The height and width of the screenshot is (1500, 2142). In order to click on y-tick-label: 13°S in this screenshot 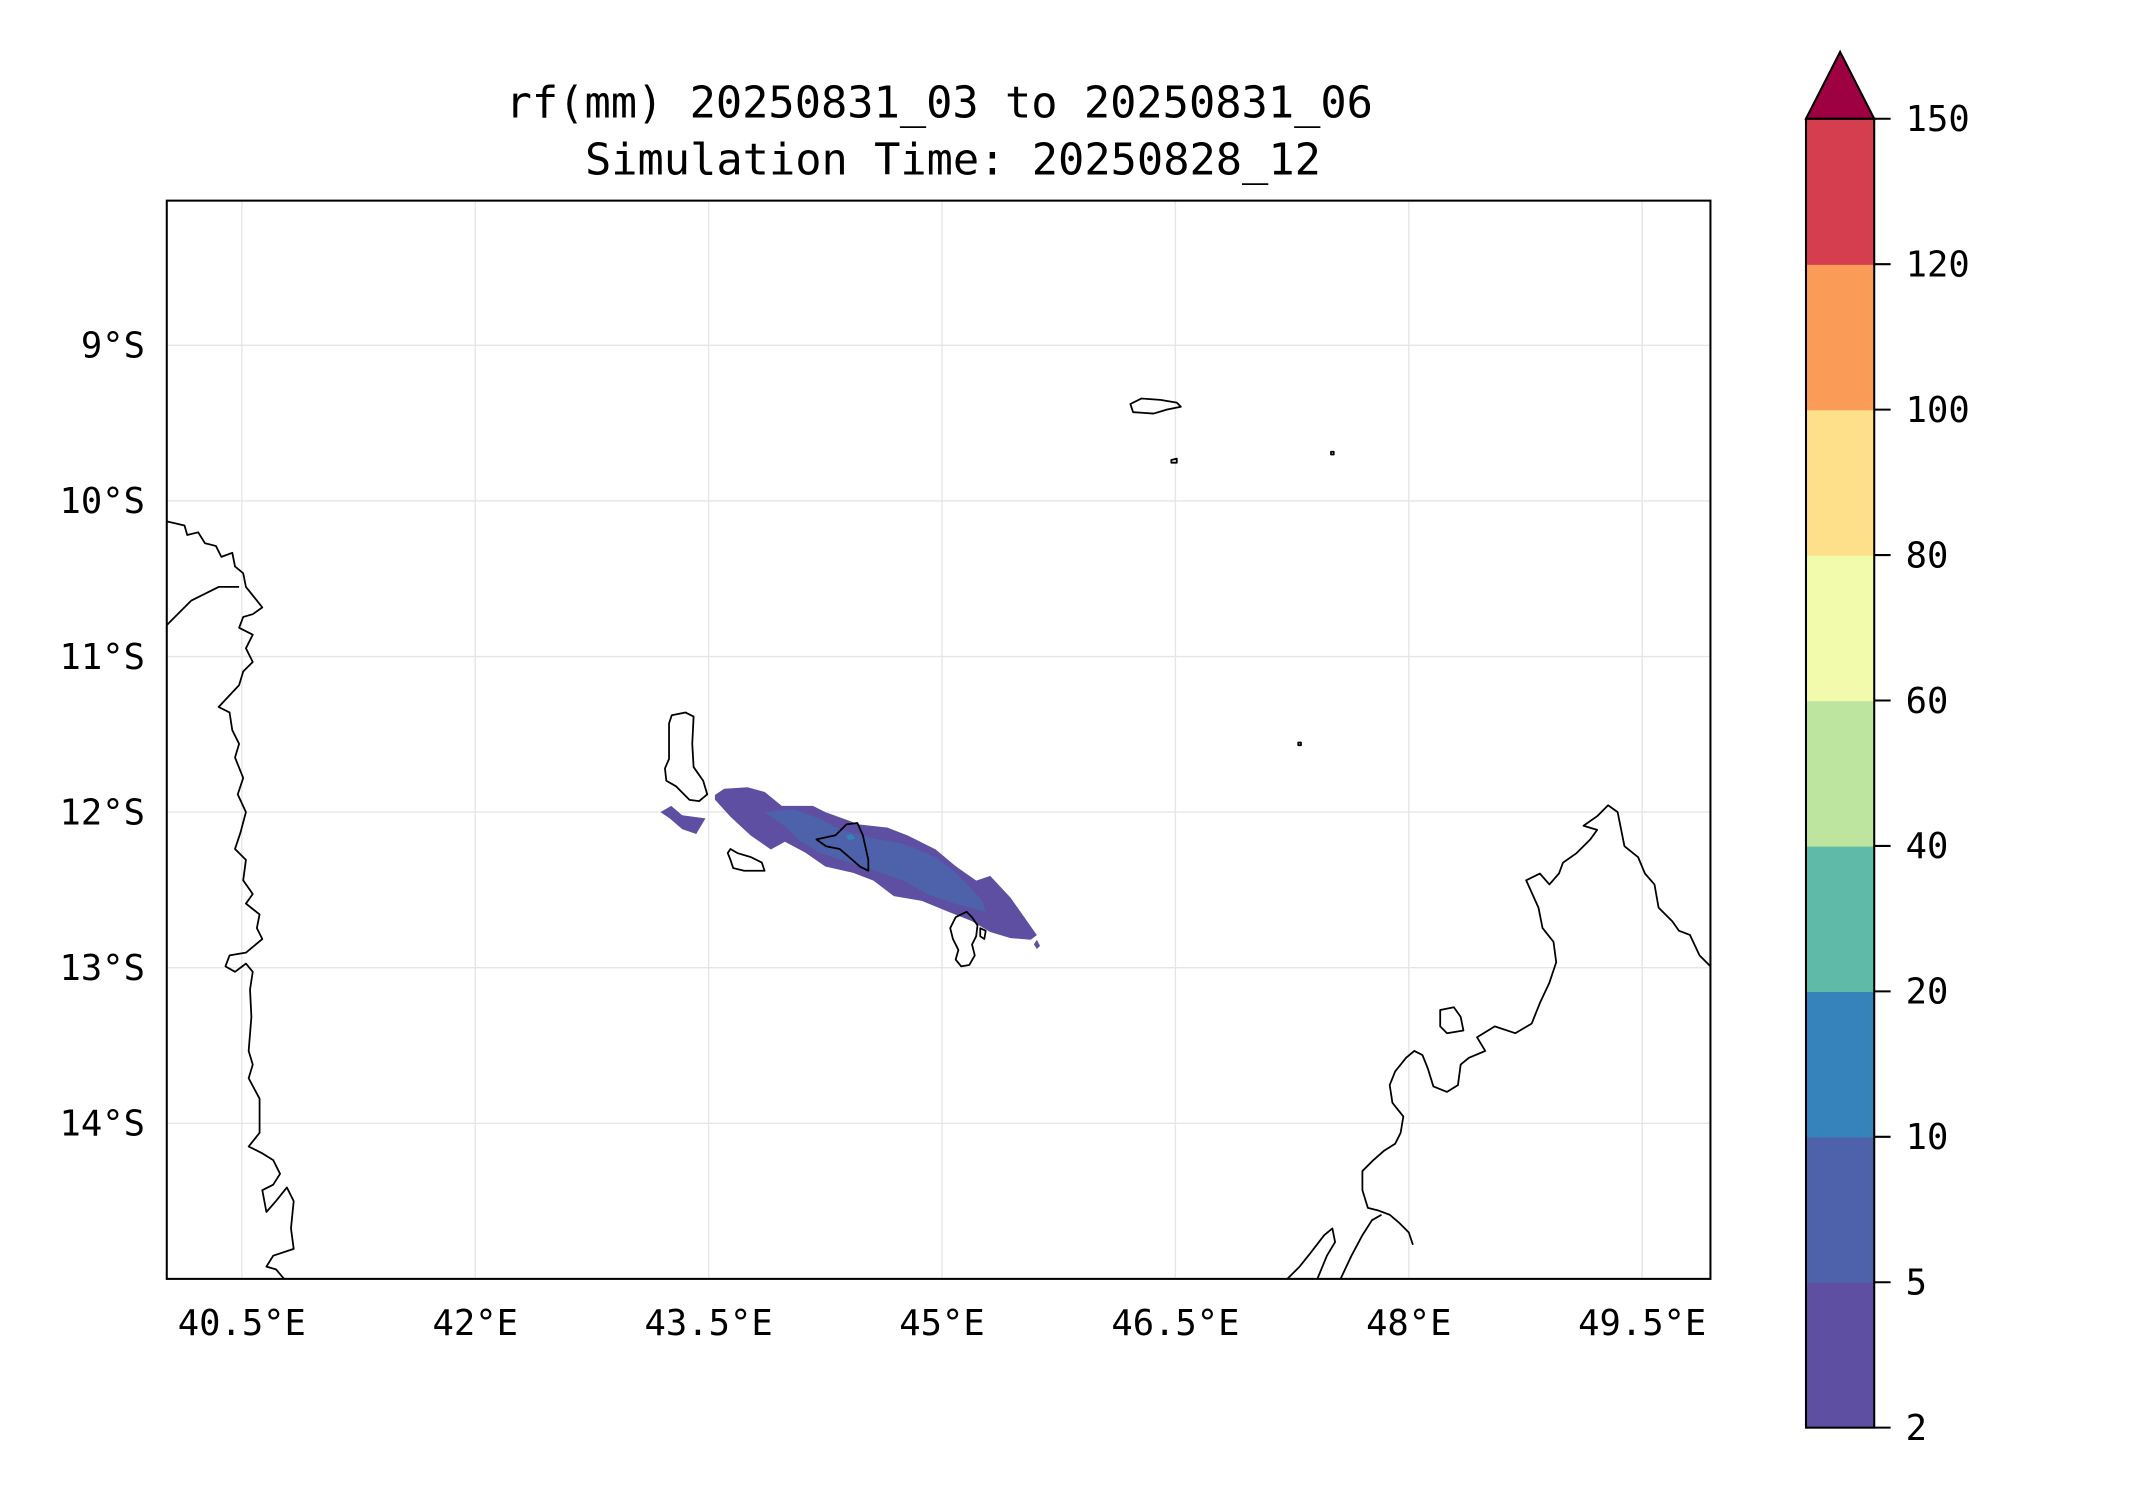, I will do `click(102, 968)`.